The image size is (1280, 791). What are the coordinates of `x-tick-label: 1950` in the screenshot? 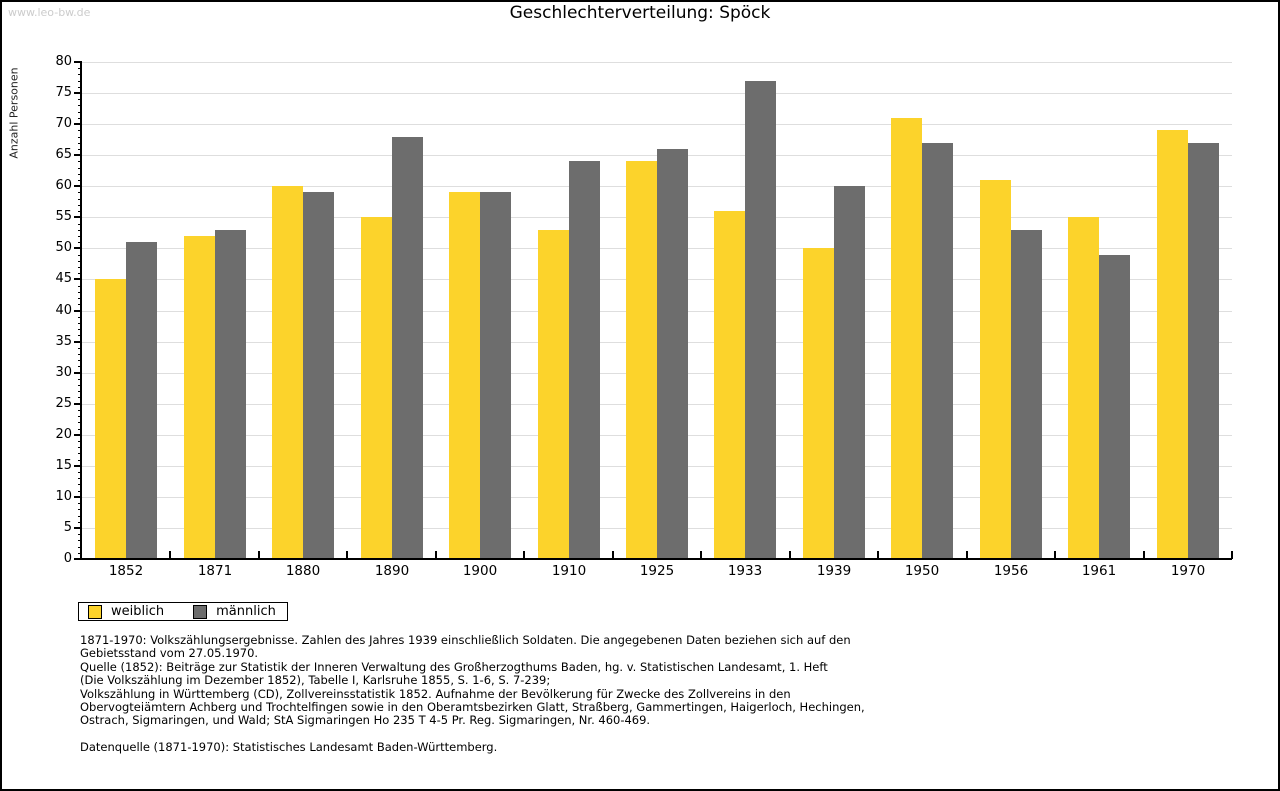 It's located at (922, 571).